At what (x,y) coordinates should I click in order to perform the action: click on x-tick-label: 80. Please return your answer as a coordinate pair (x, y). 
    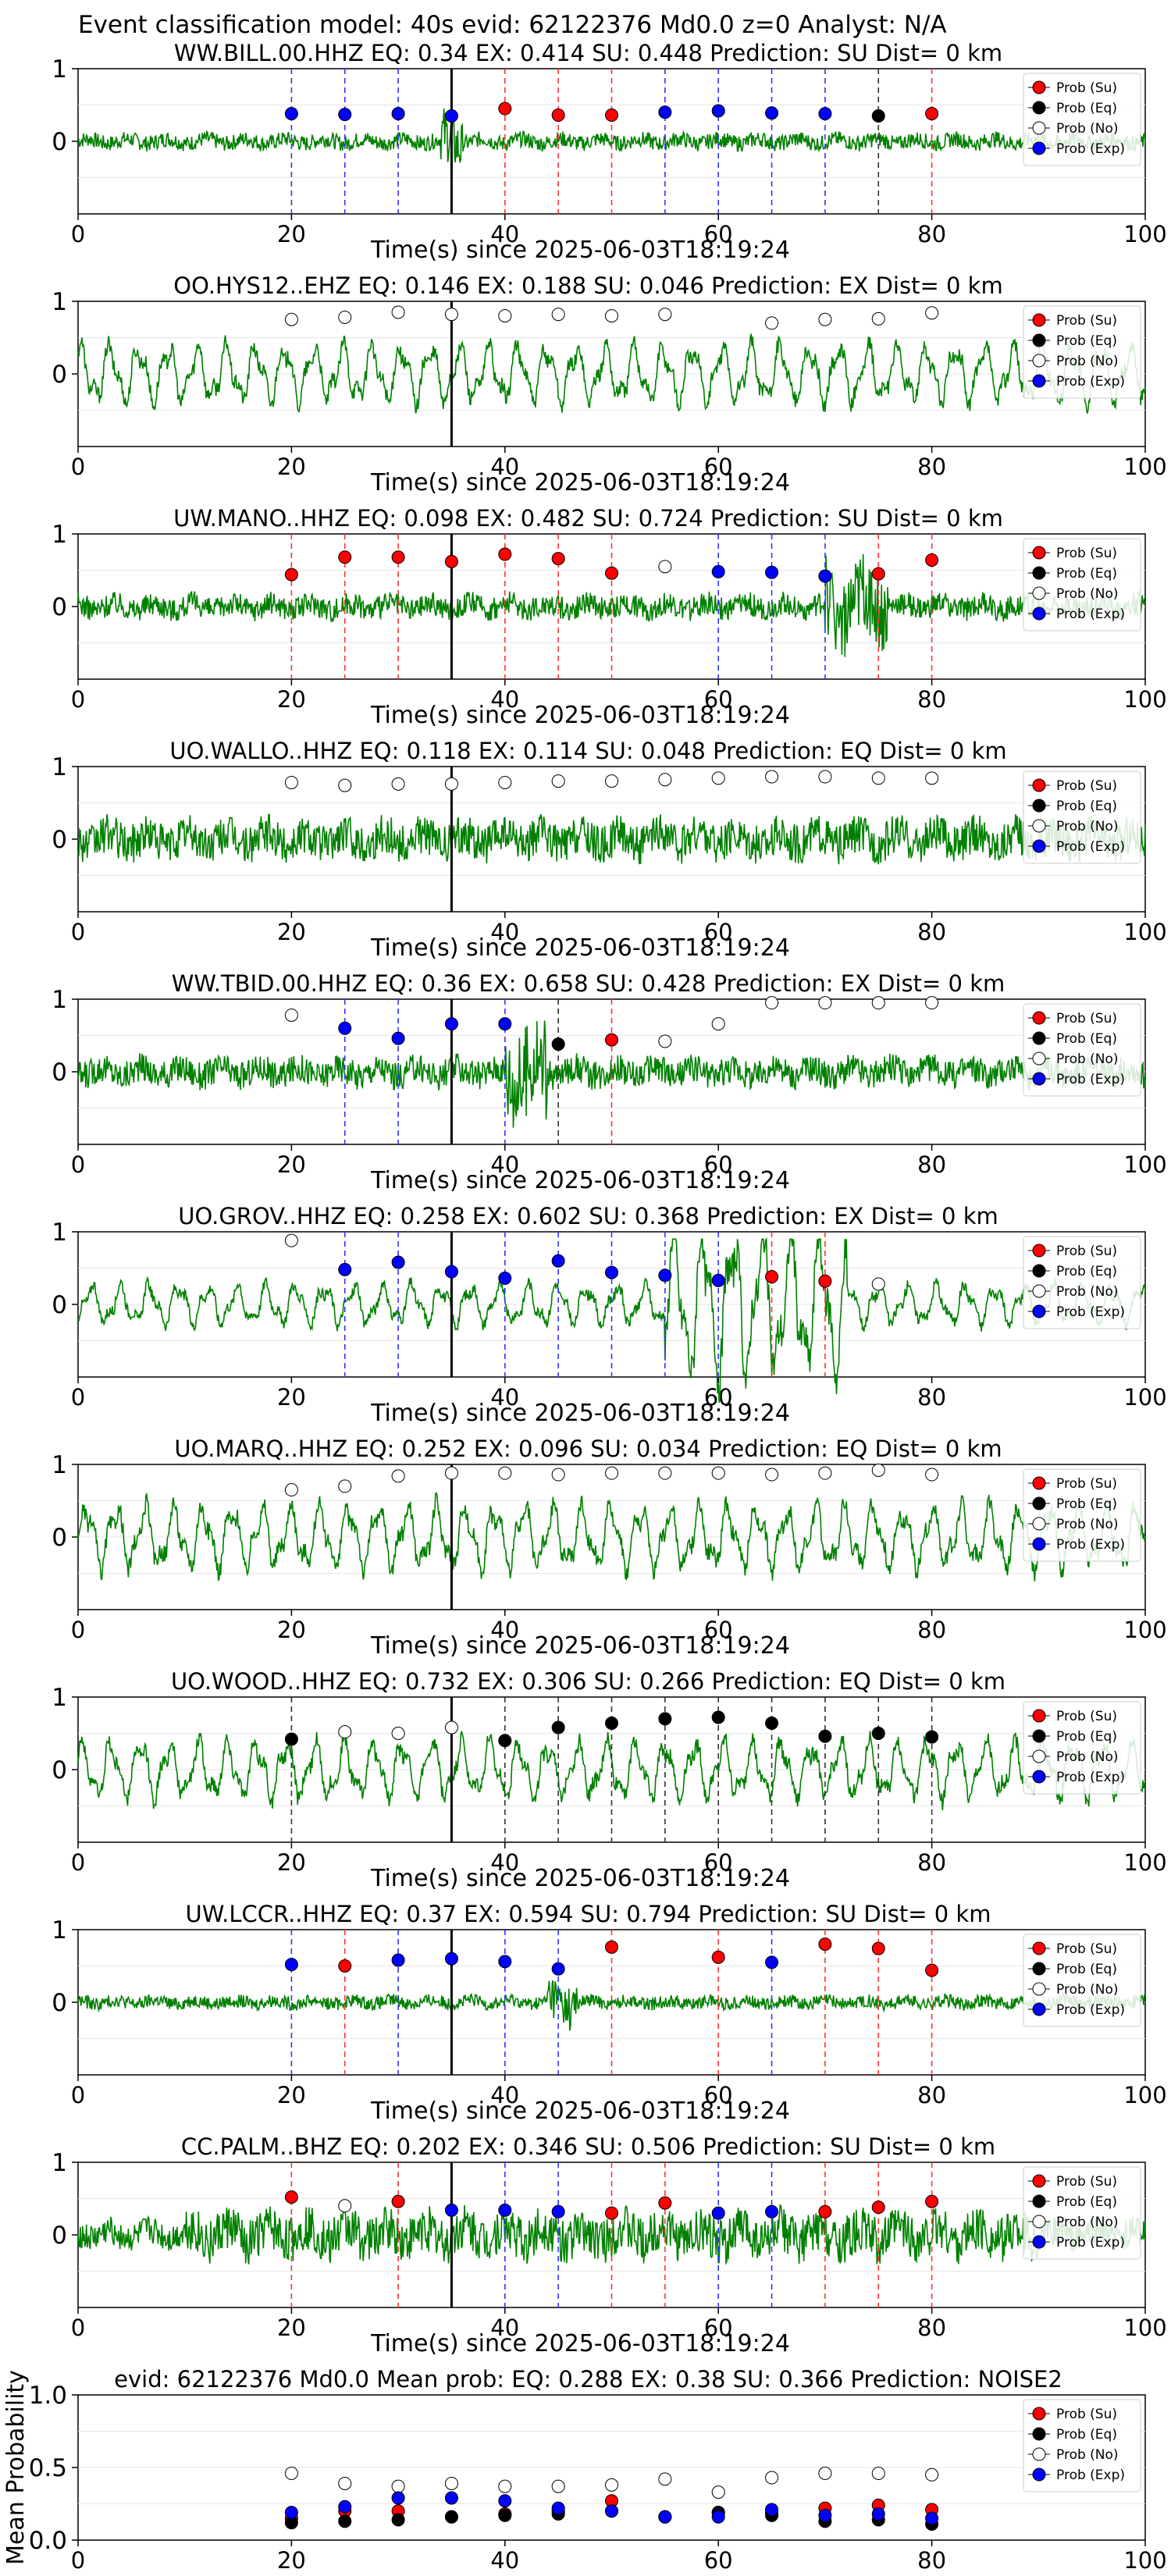
    Looking at the image, I should click on (931, 1630).